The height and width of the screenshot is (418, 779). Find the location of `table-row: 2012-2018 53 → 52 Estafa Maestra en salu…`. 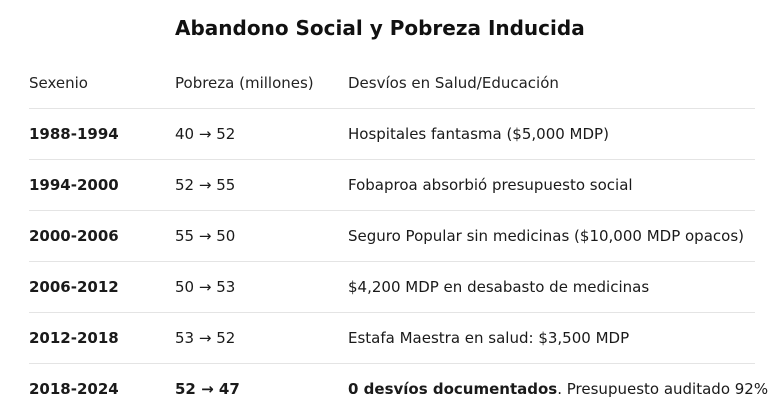

table-row: 2012-2018 53 → 52 Estafa Maestra en salu… is located at coordinates (392, 338).